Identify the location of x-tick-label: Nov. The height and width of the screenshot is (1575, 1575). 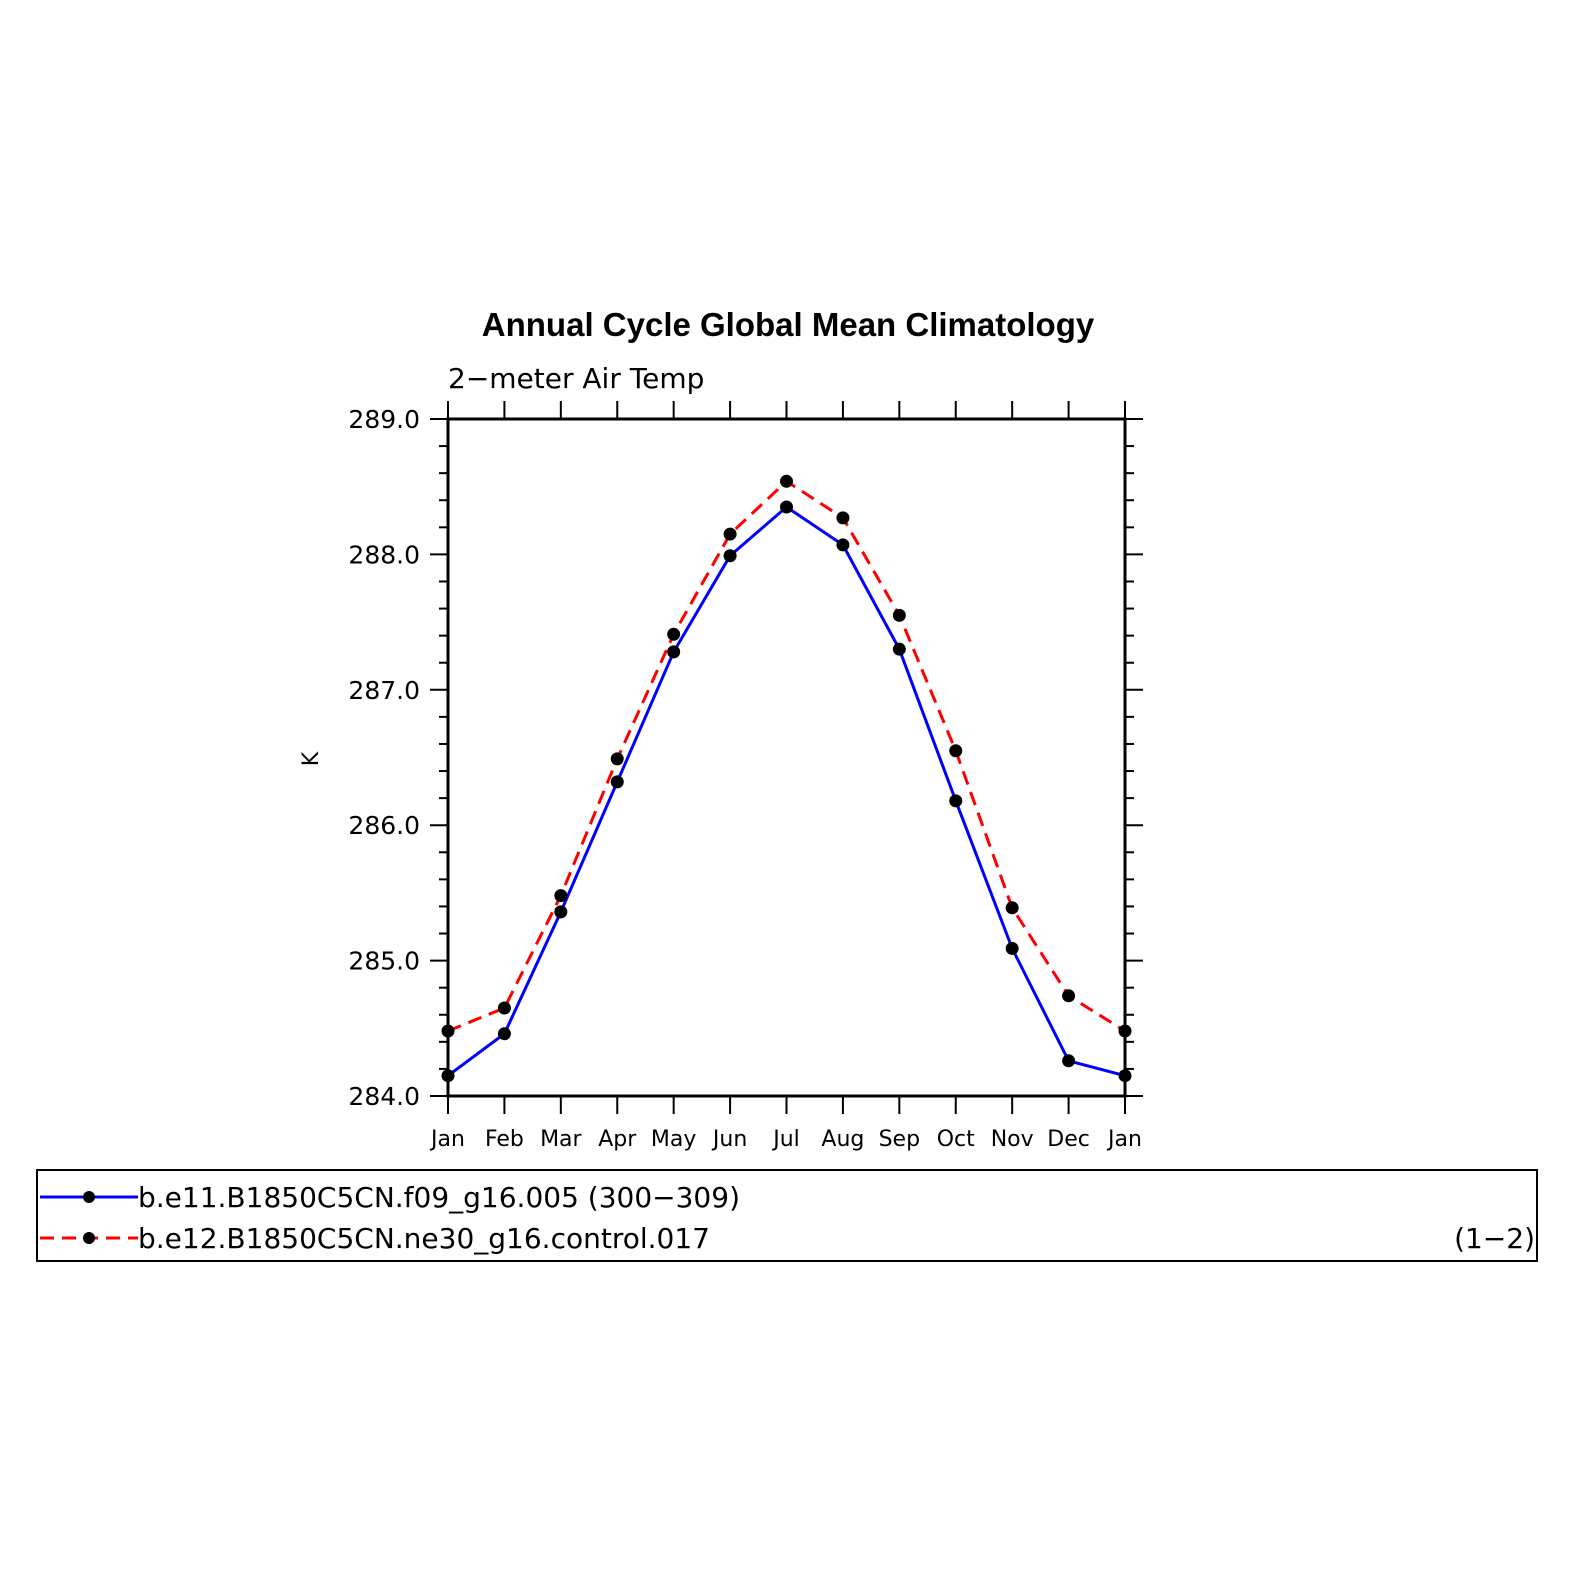
(1012, 1139).